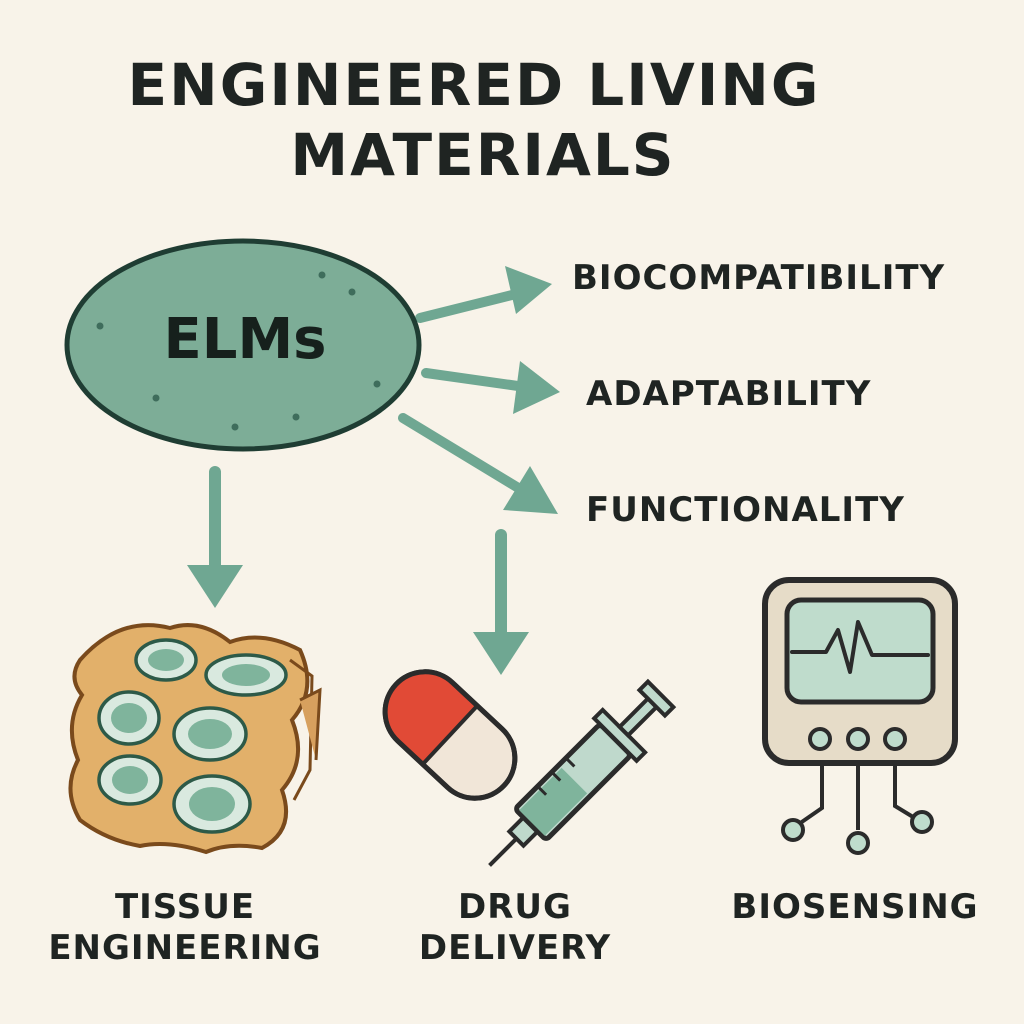 The width and height of the screenshot is (1024, 1024). What do you see at coordinates (474, 85) in the screenshot?
I see `title-line-1: ENGINEERED LIVING` at bounding box center [474, 85].